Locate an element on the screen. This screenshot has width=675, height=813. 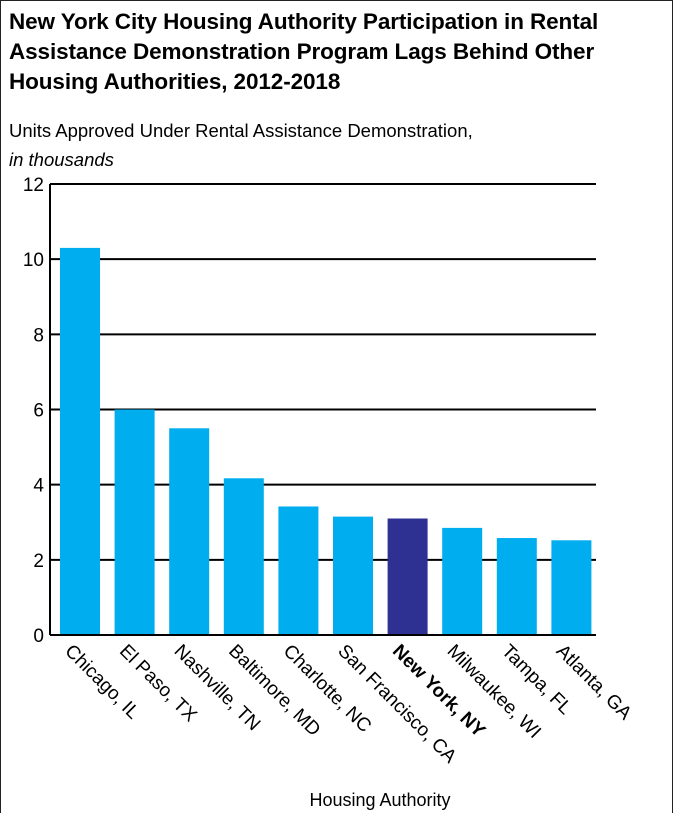
y-tick-label: 6 is located at coordinates (38, 411).